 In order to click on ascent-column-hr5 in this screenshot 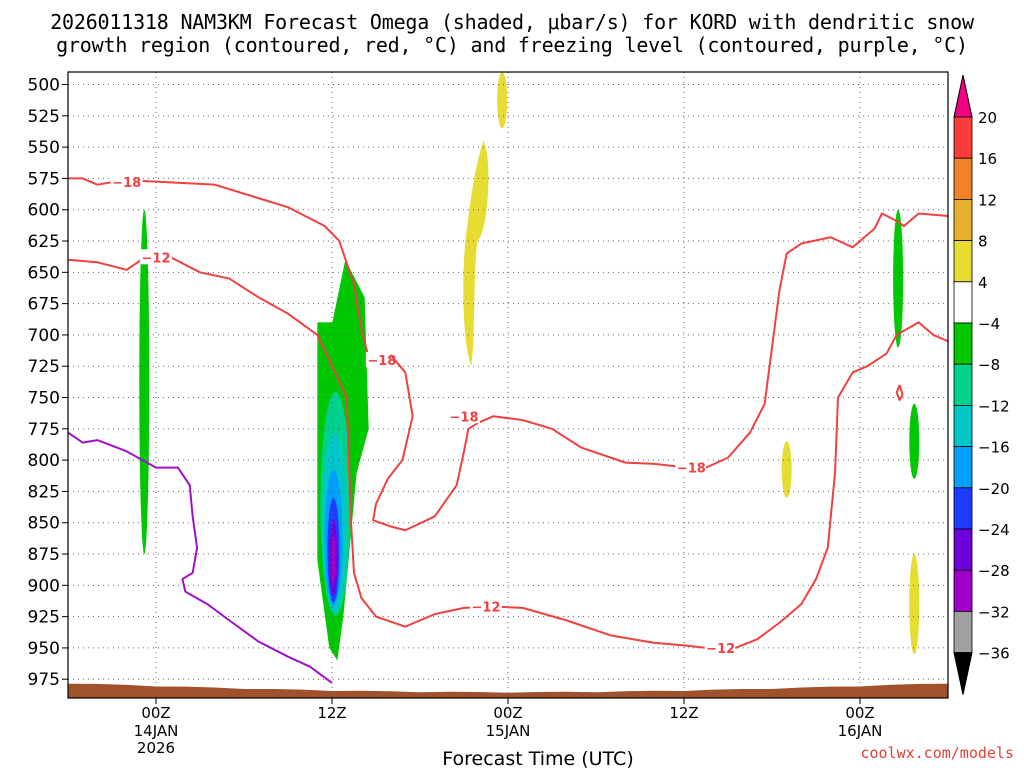, I will do `click(144, 382)`.